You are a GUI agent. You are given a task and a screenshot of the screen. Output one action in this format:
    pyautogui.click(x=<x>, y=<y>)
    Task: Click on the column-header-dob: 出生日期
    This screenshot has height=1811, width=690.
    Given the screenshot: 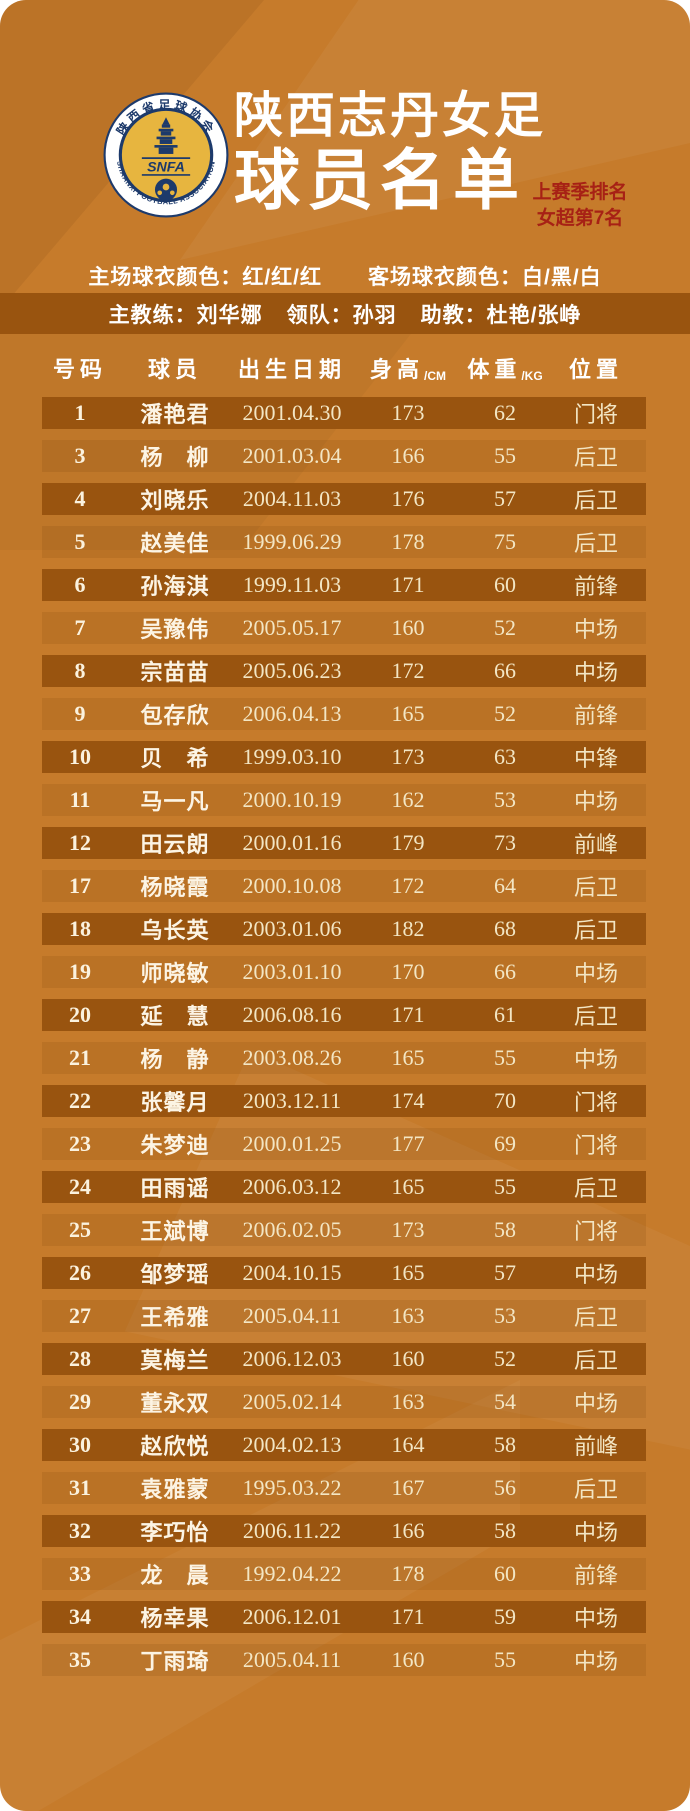 What is the action you would take?
    pyautogui.click(x=291, y=369)
    